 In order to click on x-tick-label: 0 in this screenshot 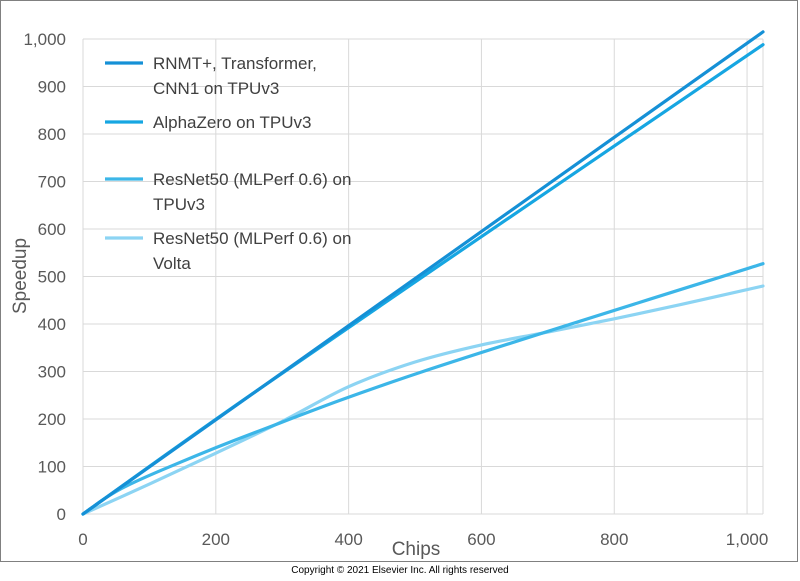, I will do `click(82, 539)`.